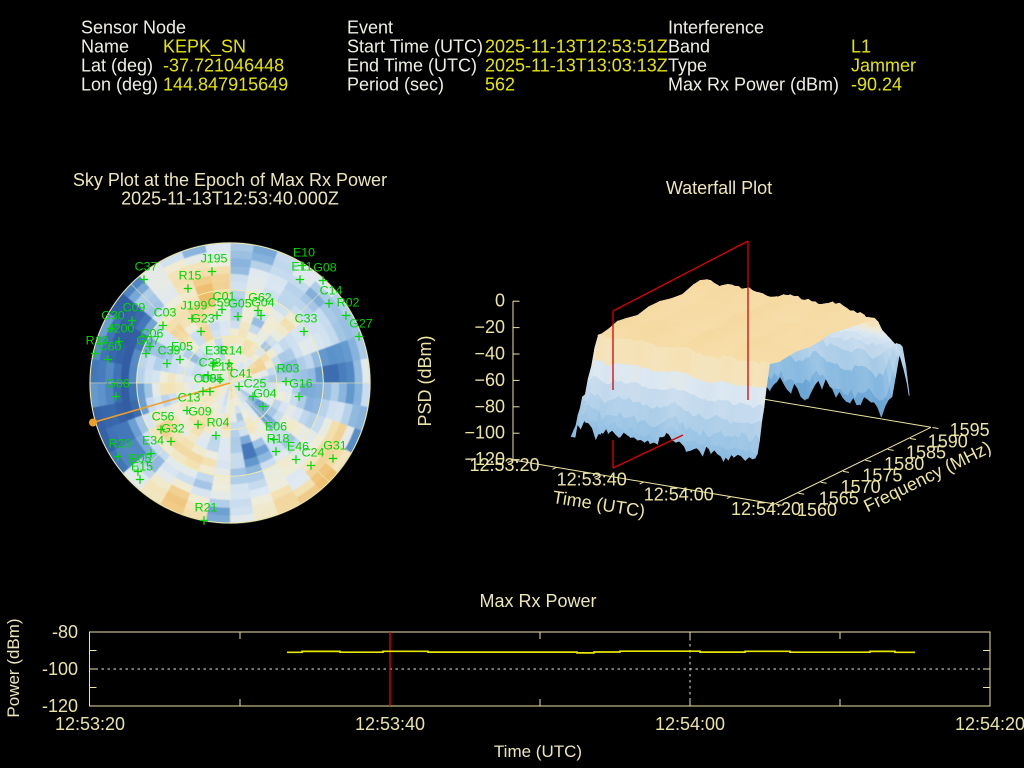 This screenshot has height=768, width=1024. I want to click on svg-text: G30, so click(113, 316).